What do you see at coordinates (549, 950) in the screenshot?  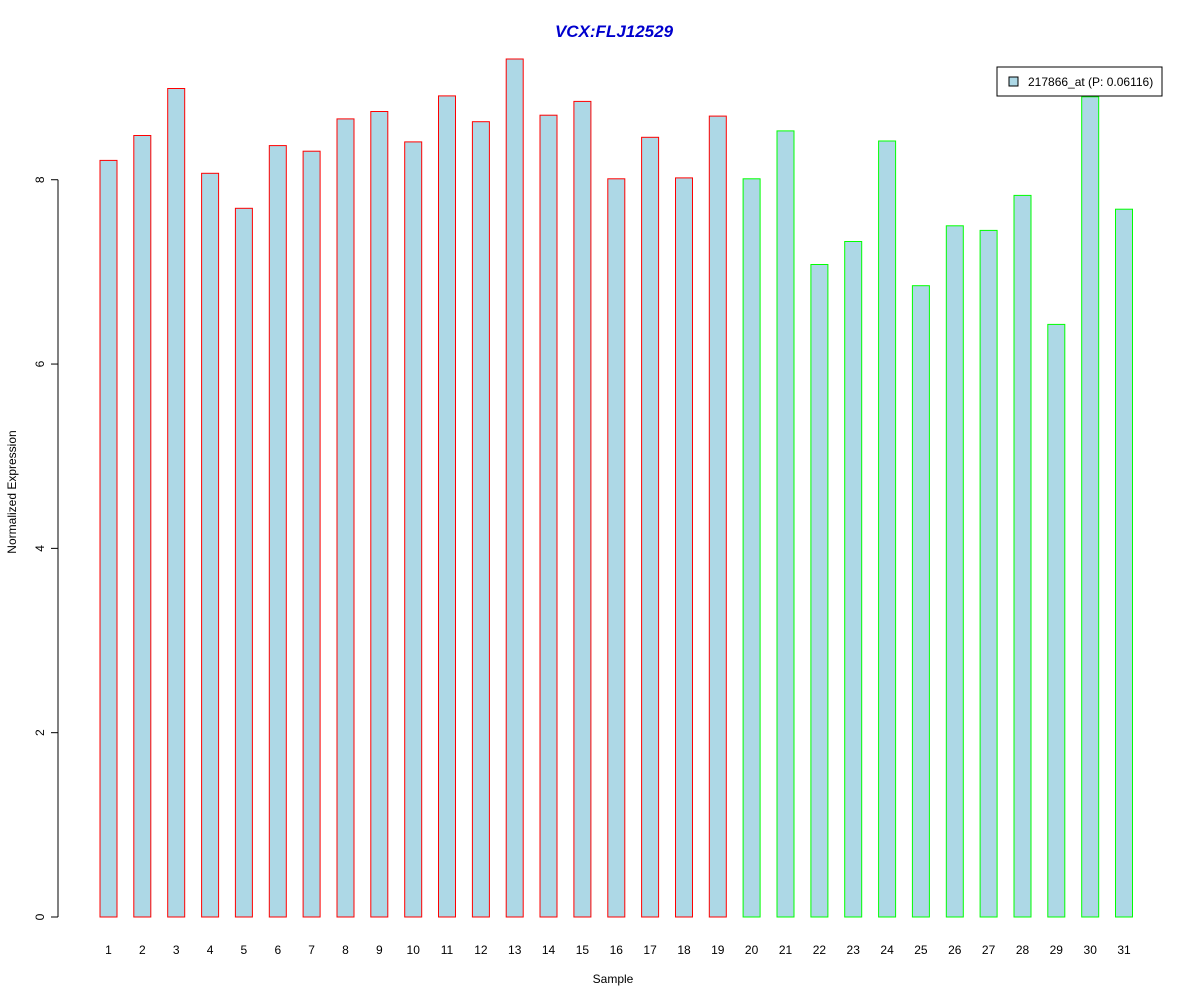 I see `x-tick-label: 14` at bounding box center [549, 950].